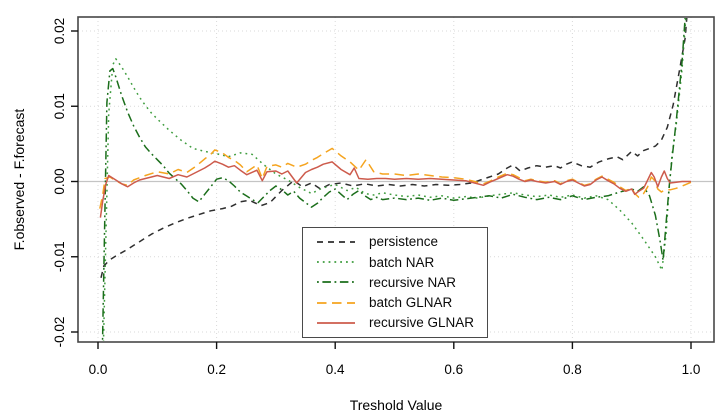 This screenshot has width=720, height=420. I want to click on x-tick-label: 0.0, so click(98, 369).